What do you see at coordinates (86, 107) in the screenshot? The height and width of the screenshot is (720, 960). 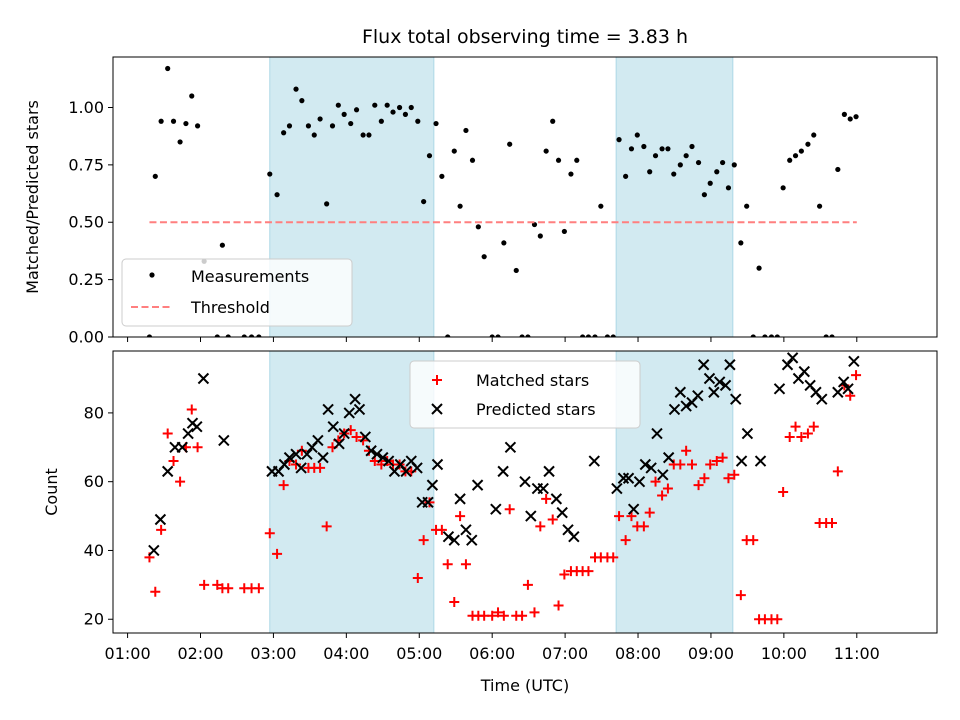 I see `ratio-y-tick-label: 1.00` at bounding box center [86, 107].